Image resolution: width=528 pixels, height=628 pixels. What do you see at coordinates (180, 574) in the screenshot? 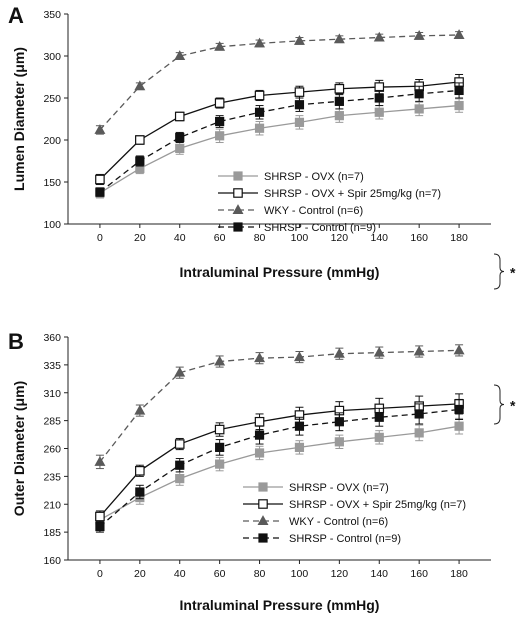
I see `x-tick-label: 40` at bounding box center [180, 574].